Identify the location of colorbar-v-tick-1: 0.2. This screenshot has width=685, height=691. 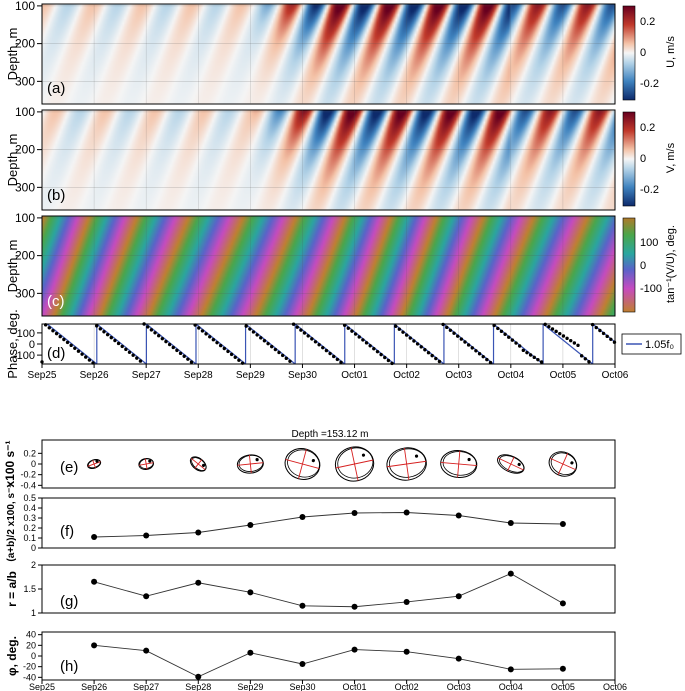
(647, 128).